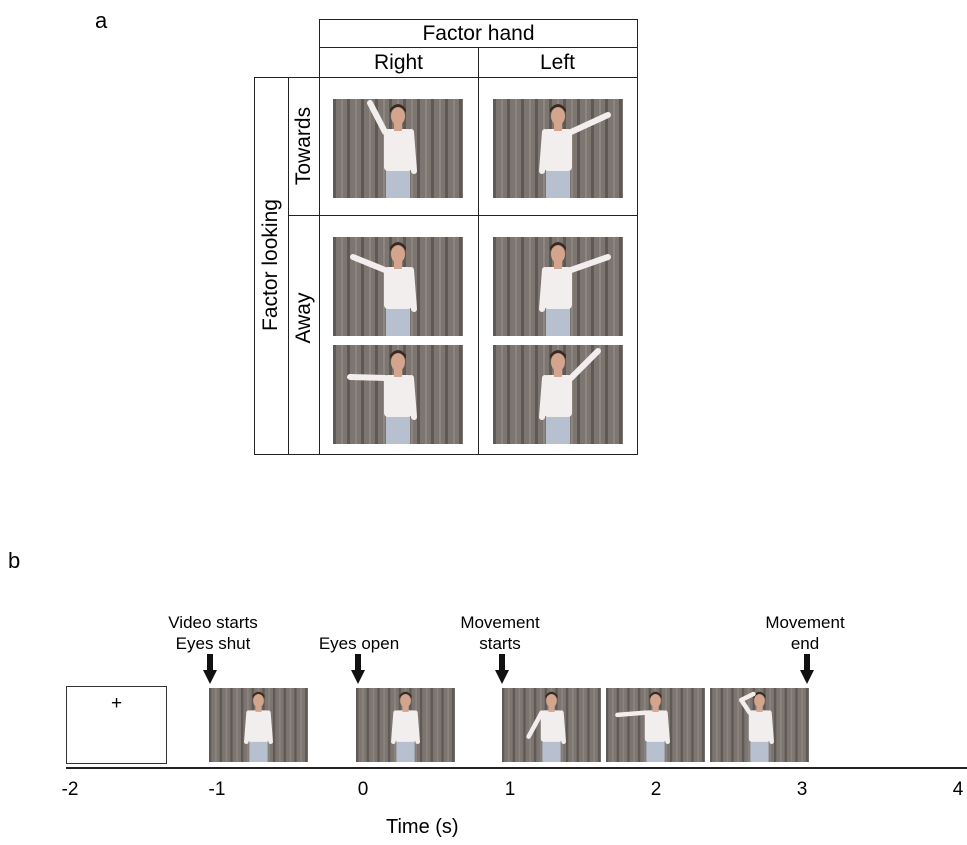 This screenshot has height=845, width=967. I want to click on panel-b-label: b, so click(14, 560).